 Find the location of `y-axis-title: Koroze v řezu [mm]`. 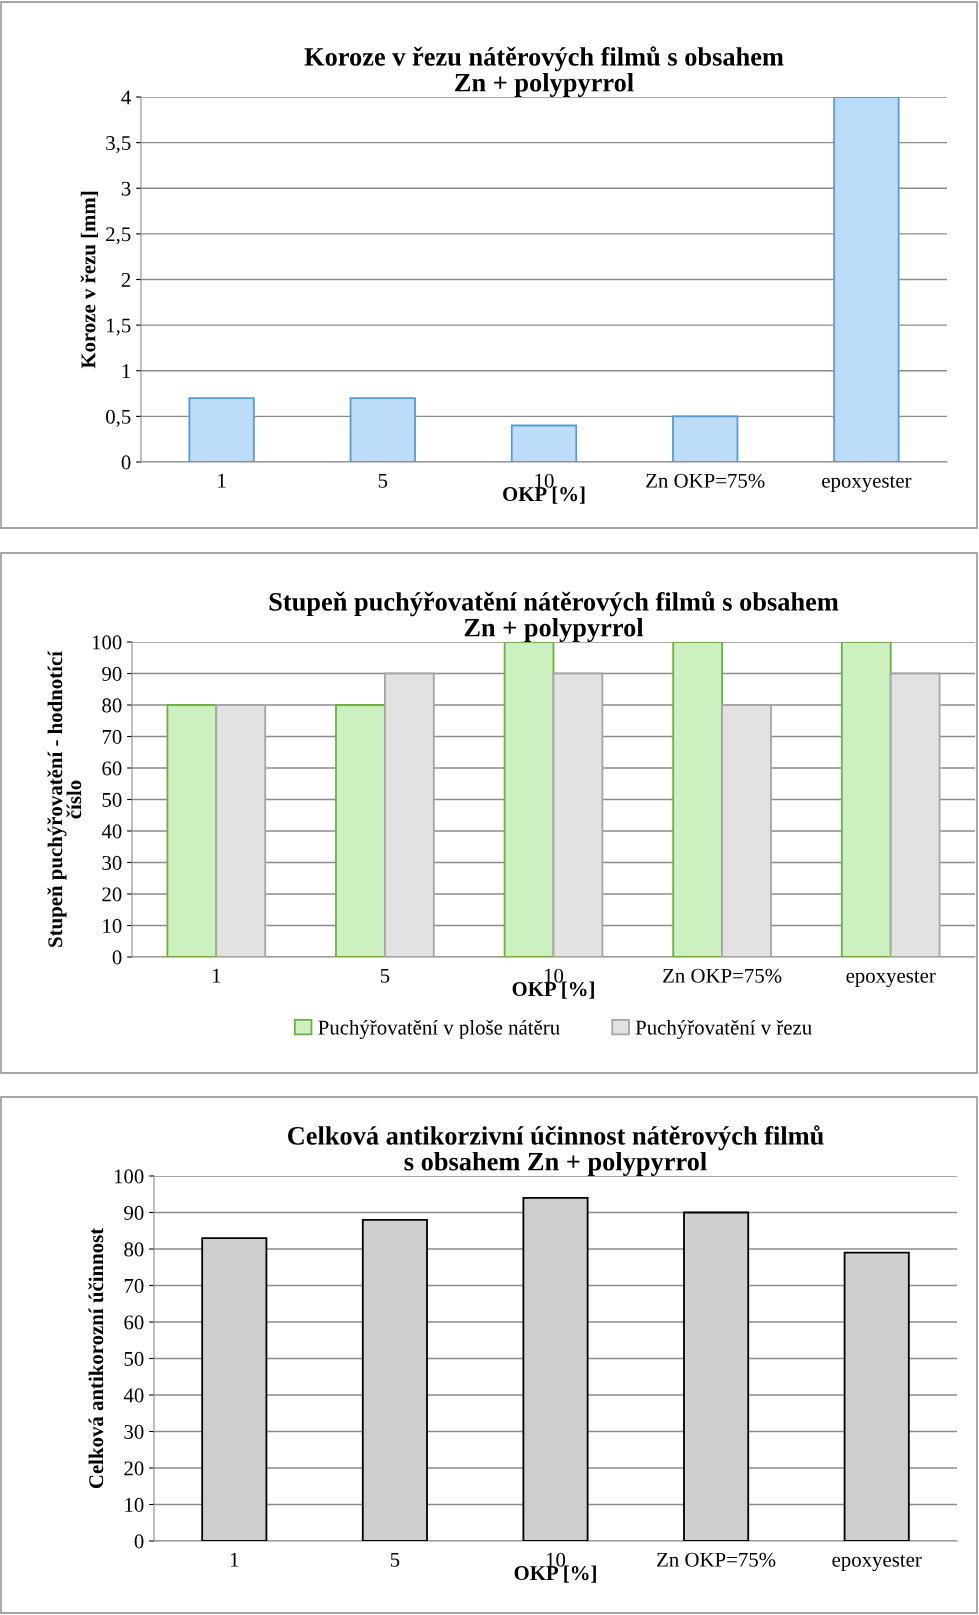

y-axis-title: Koroze v řezu [mm] is located at coordinates (89, 280).